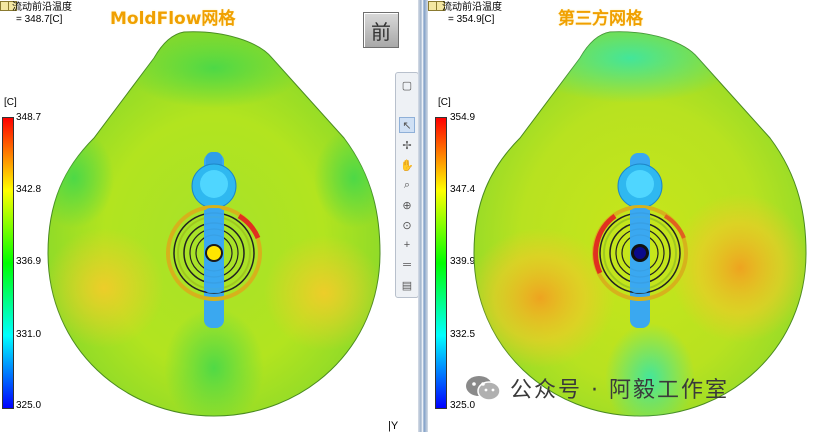 The width and height of the screenshot is (817, 432). I want to click on scale-tick: 348.7, so click(29, 117).